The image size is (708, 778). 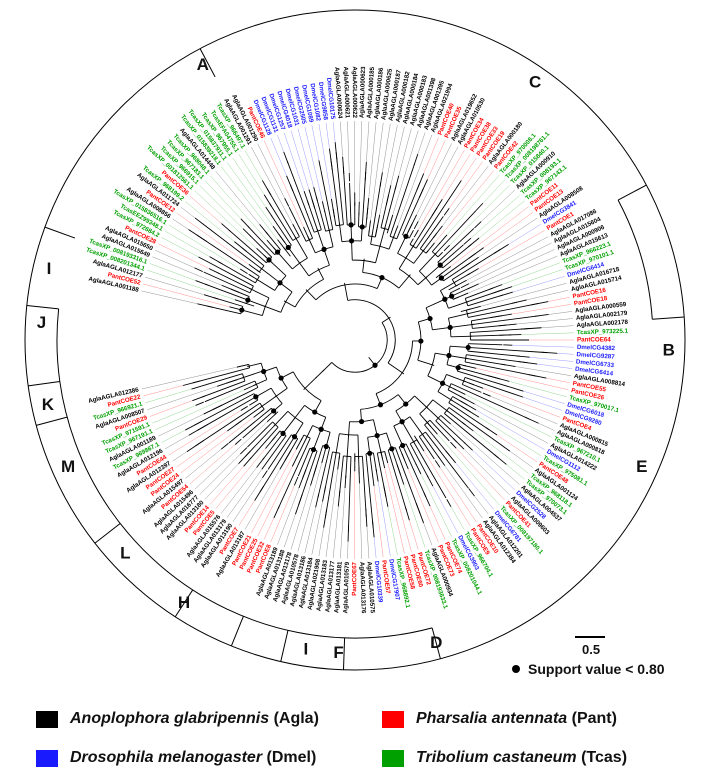 What do you see at coordinates (588, 669) in the screenshot?
I see `support-note: Support value < 0.80` at bounding box center [588, 669].